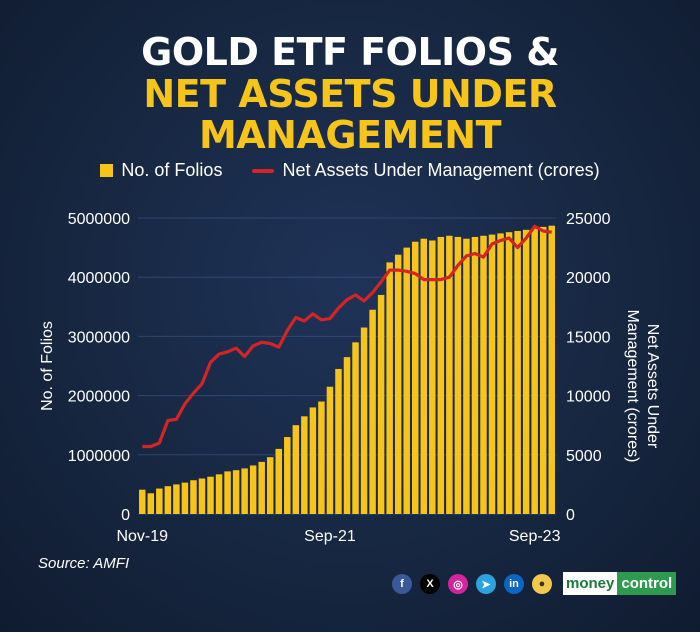  I want to click on y-tick-label: 5000000, so click(99, 219).